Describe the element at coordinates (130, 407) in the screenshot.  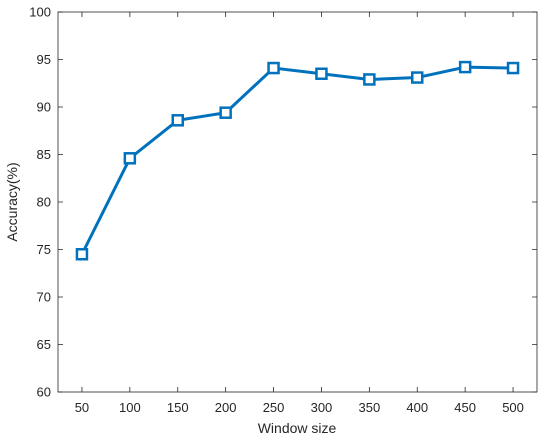
I see `x-tick-label: 100` at that location.